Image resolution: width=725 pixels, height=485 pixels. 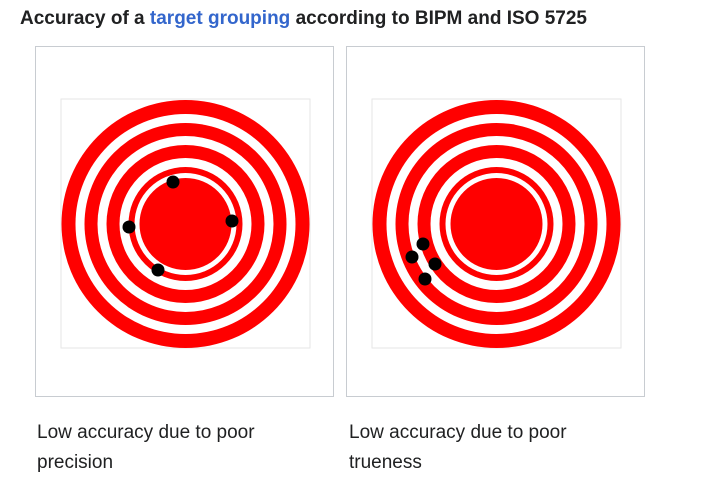 I want to click on caption-poor-precision: Low accuracy due to poor precision, so click(x=146, y=447).